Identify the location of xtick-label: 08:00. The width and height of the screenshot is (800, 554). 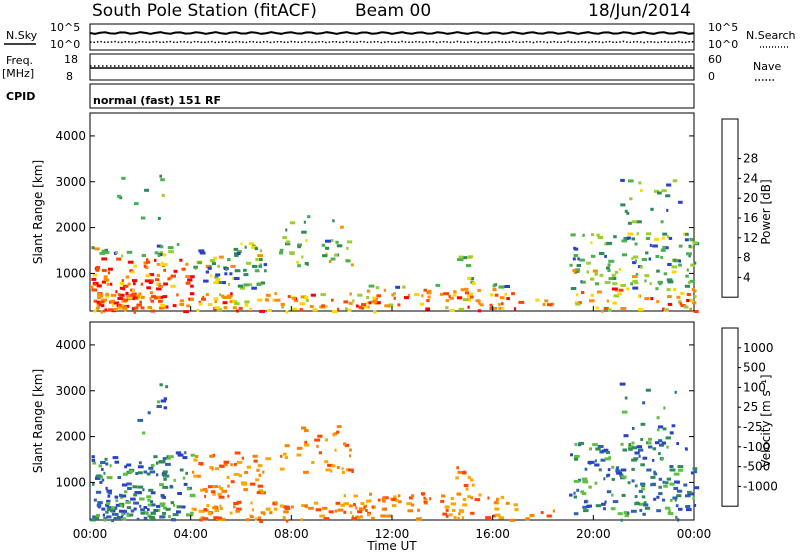
(291, 534).